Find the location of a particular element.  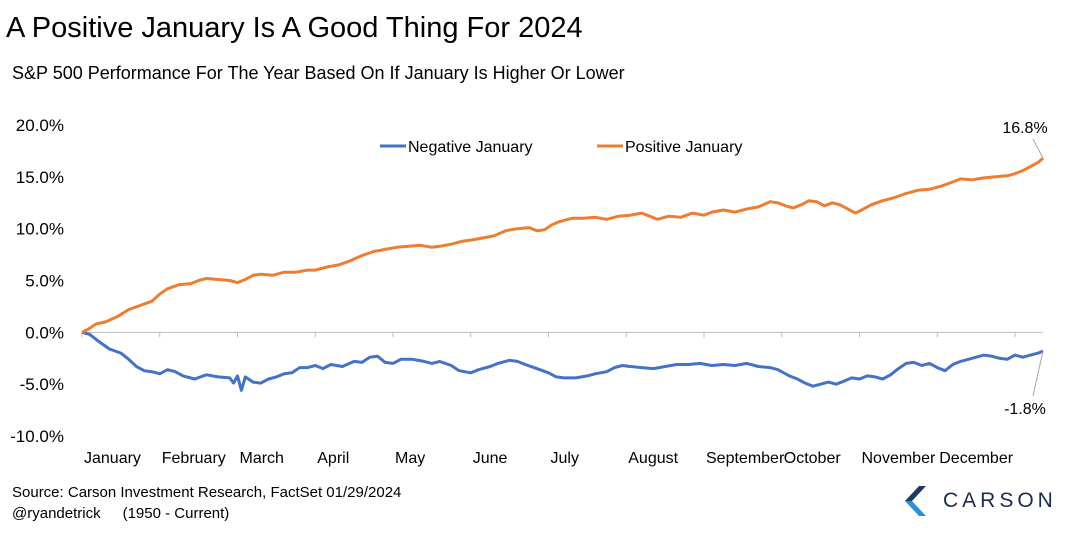

footer-credit: @ryandetrick (1950 - Current) is located at coordinates (120, 513).